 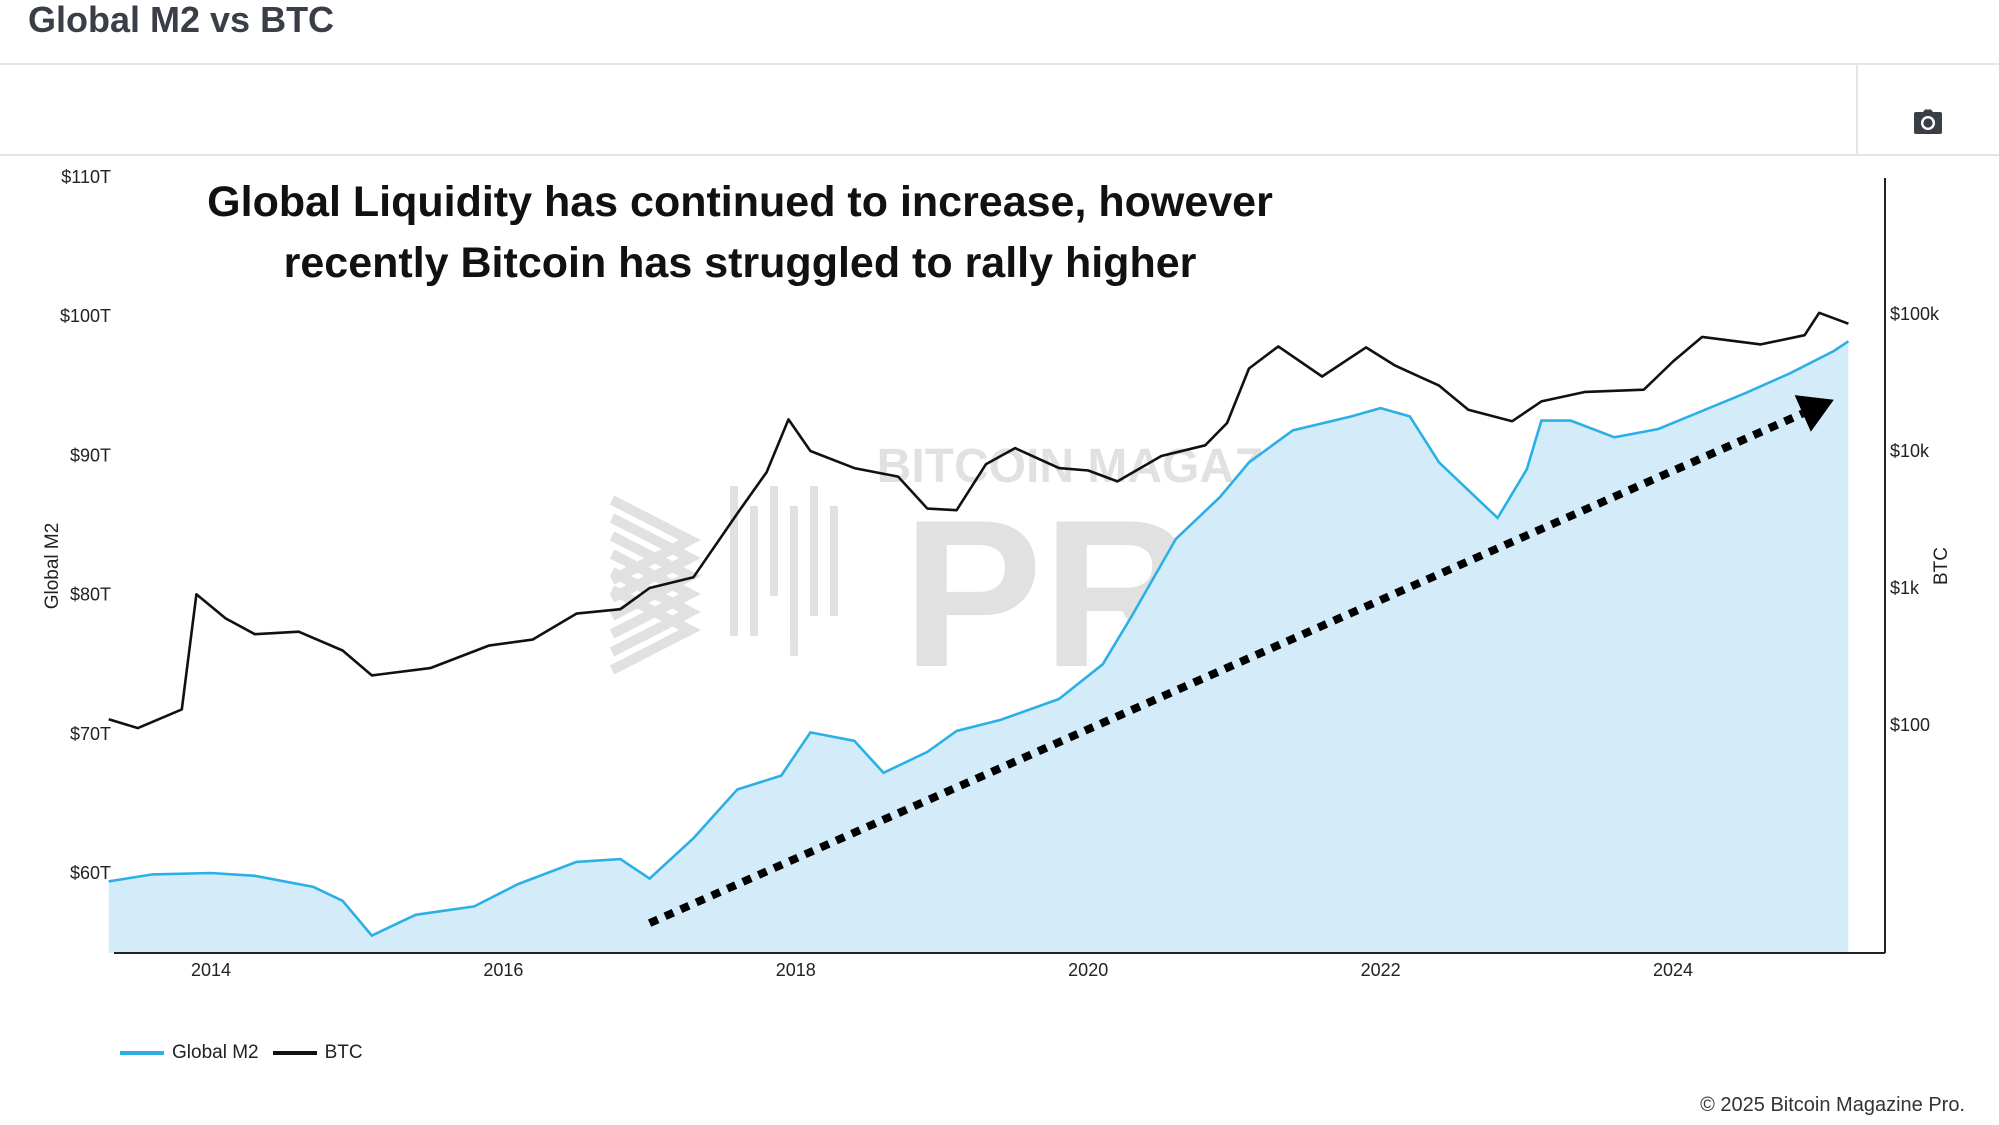 What do you see at coordinates (90, 595) in the screenshot?
I see `y-left-tick-label: $80T` at bounding box center [90, 595].